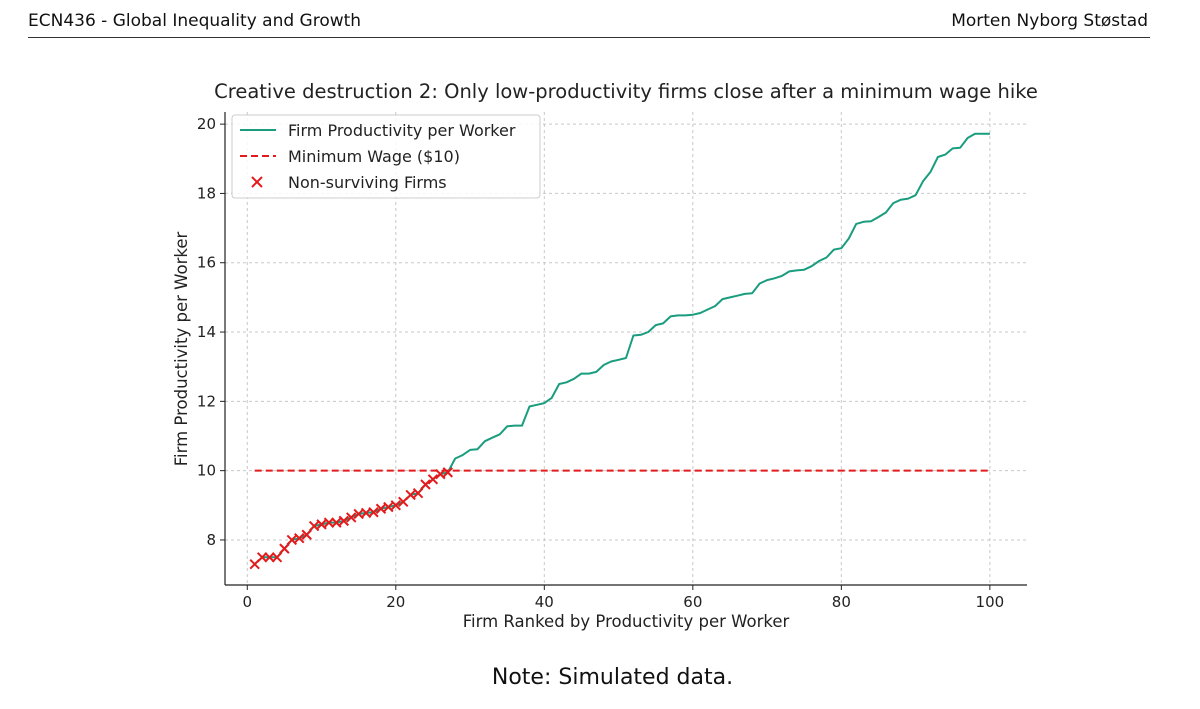  Describe the element at coordinates (206, 193) in the screenshot. I see `y-tick-label: 18` at that location.